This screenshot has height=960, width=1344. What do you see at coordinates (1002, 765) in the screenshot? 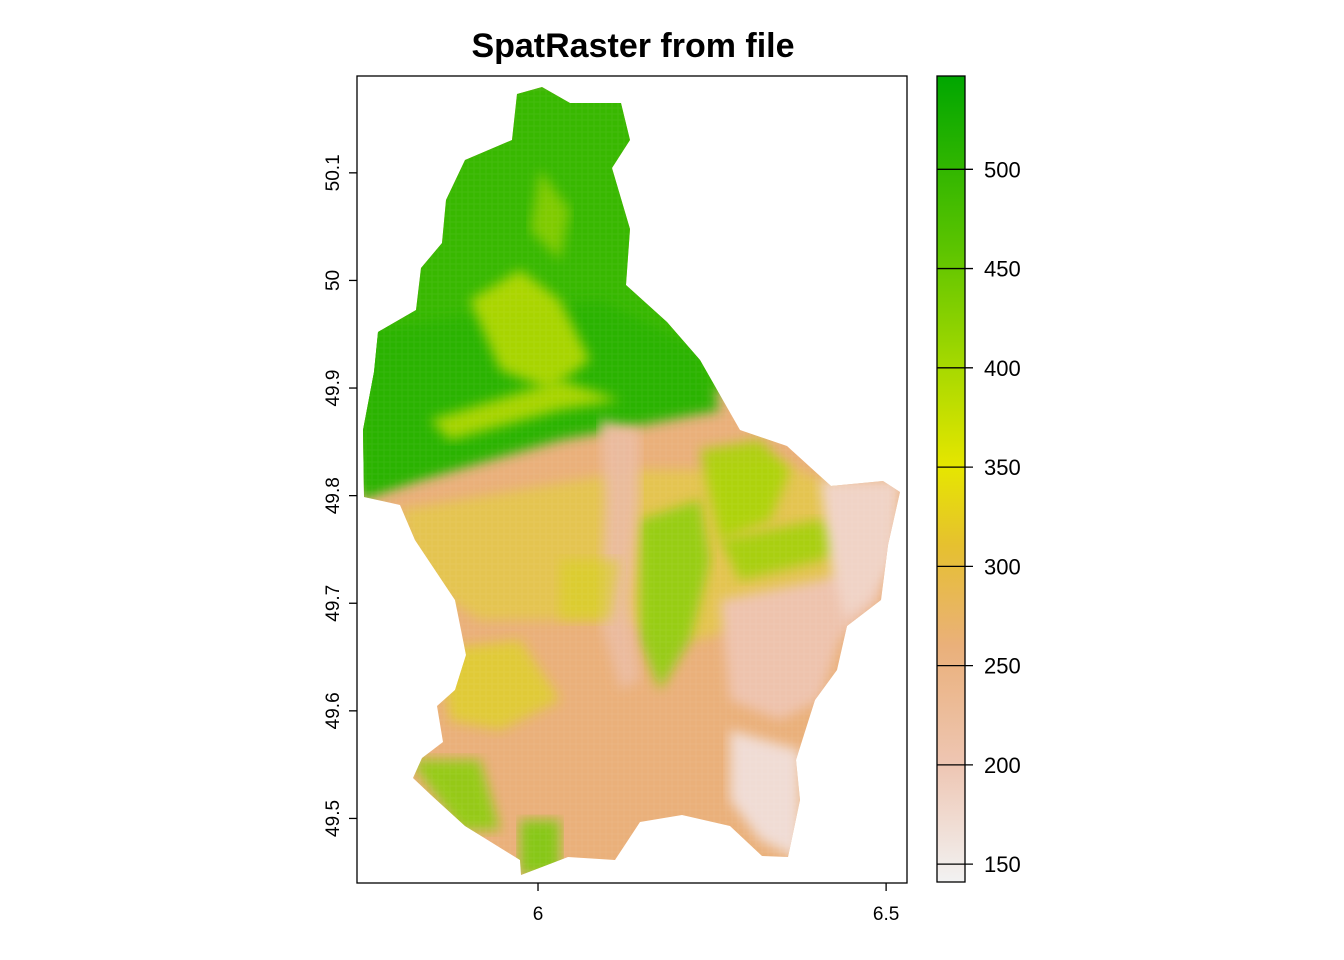
I see `legend-tick-label: 200` at bounding box center [1002, 765].